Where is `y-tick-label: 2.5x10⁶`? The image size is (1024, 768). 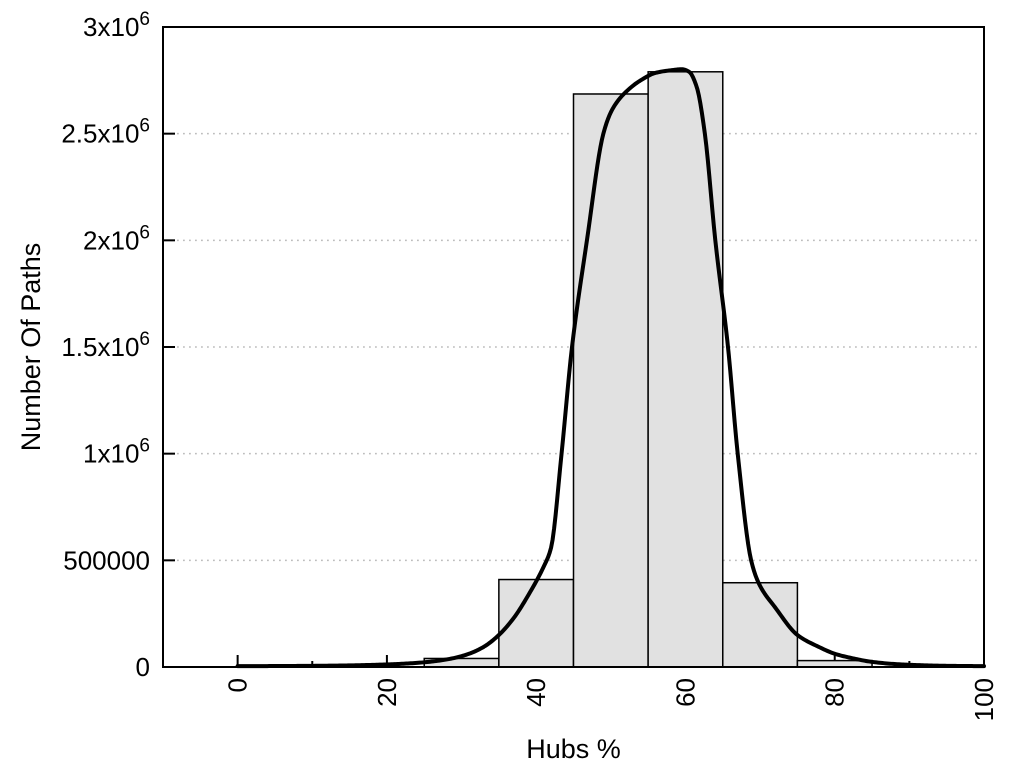 y-tick-label: 2.5x10⁶ is located at coordinates (105, 132).